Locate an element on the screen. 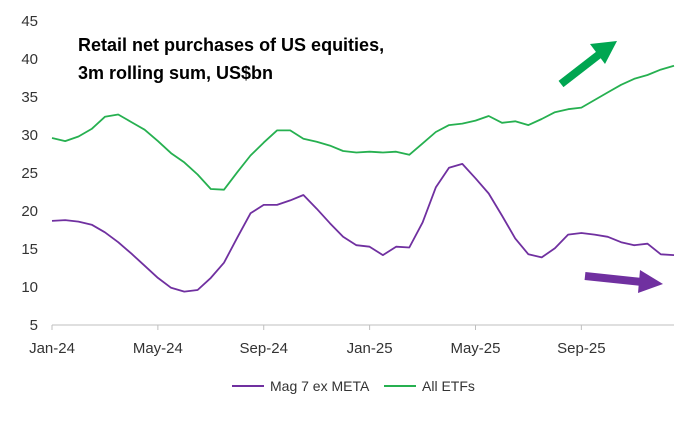 The height and width of the screenshot is (446, 697). x-tick-label: Jan-24 is located at coordinates (52, 348).